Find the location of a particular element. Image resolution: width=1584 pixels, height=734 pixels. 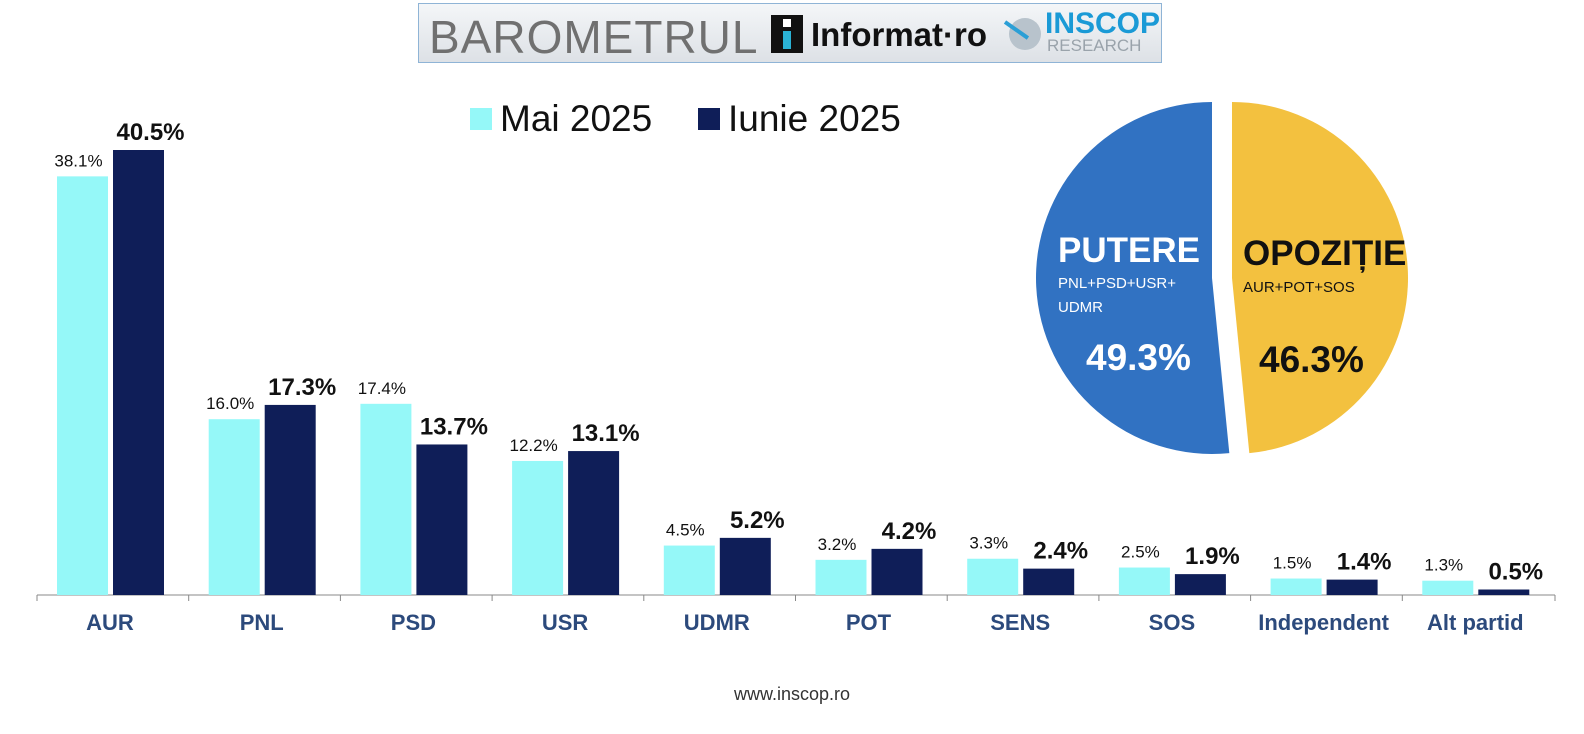

data-label-independent-mai: 1.5% is located at coordinates (1292, 563).